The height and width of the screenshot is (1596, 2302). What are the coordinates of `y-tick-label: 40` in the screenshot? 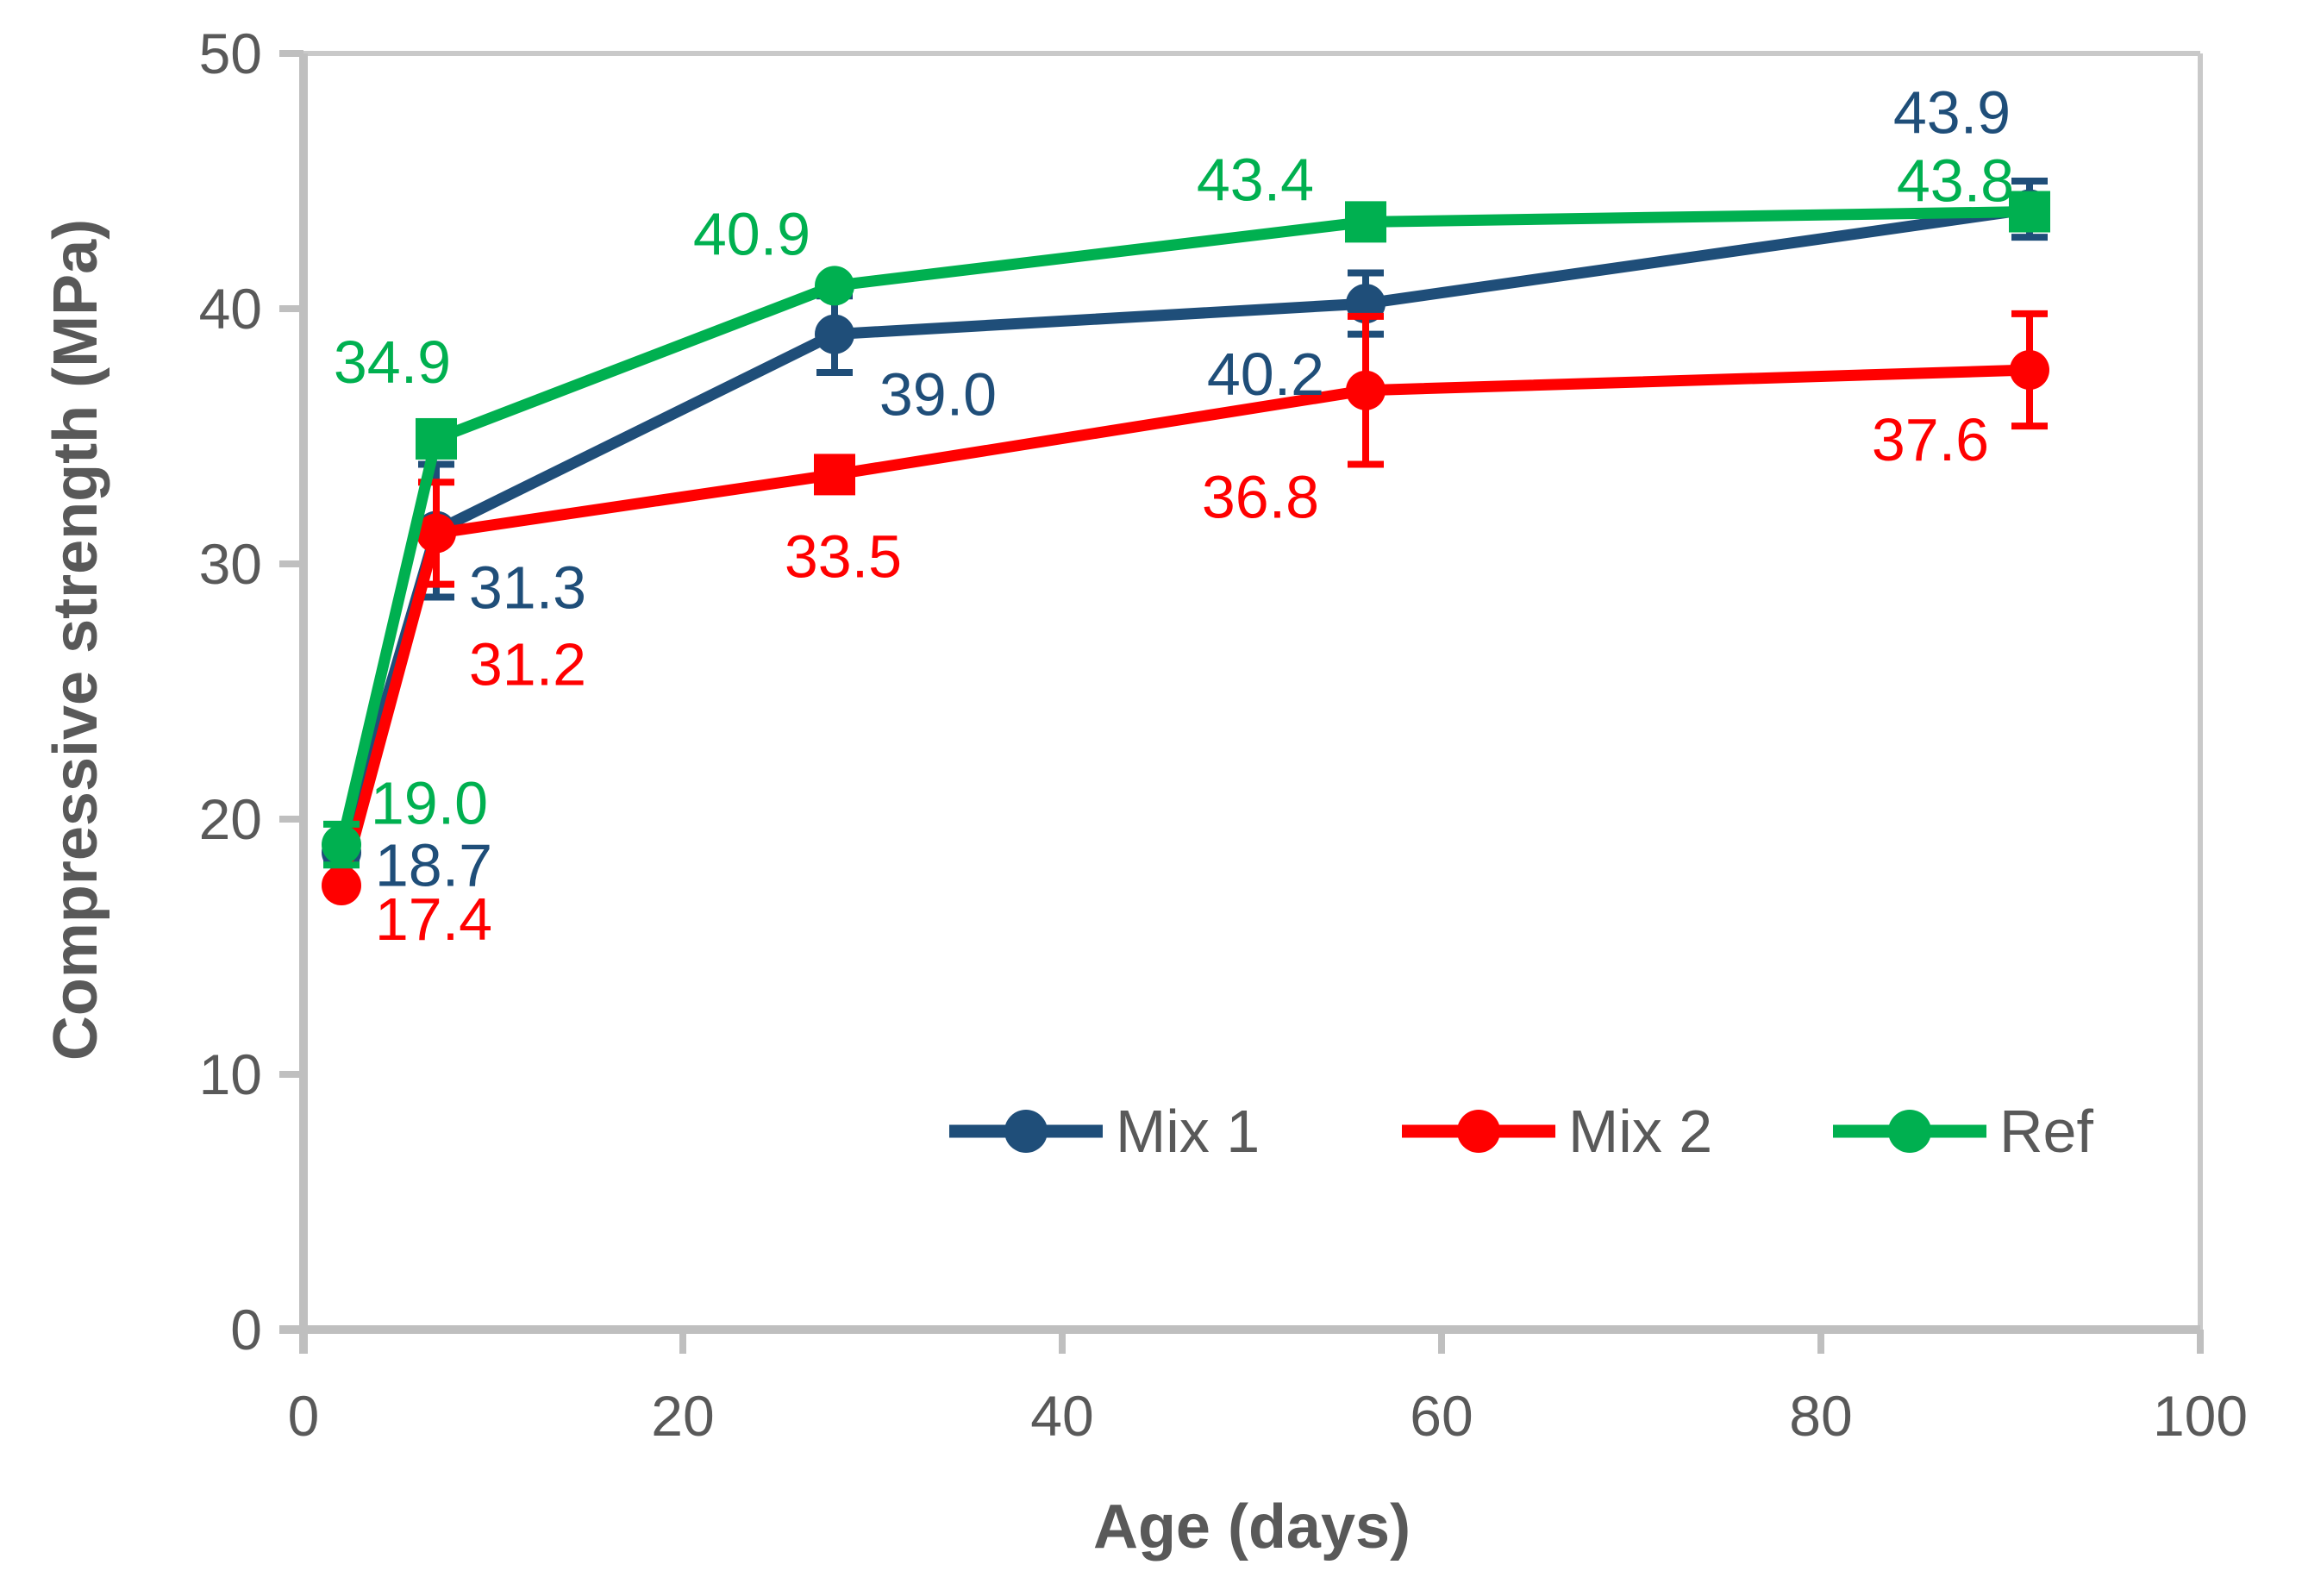 It's located at (230, 309).